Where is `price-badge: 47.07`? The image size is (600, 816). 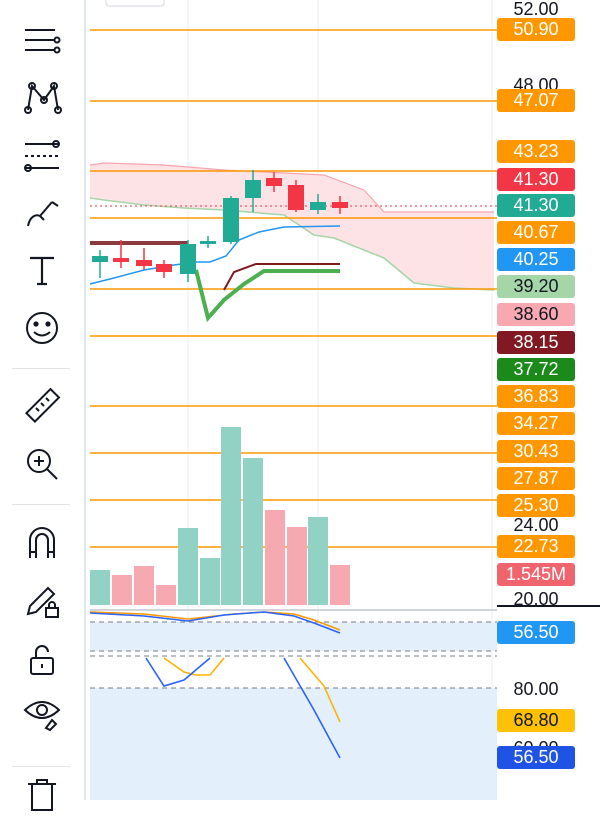
price-badge: 47.07 is located at coordinates (536, 100).